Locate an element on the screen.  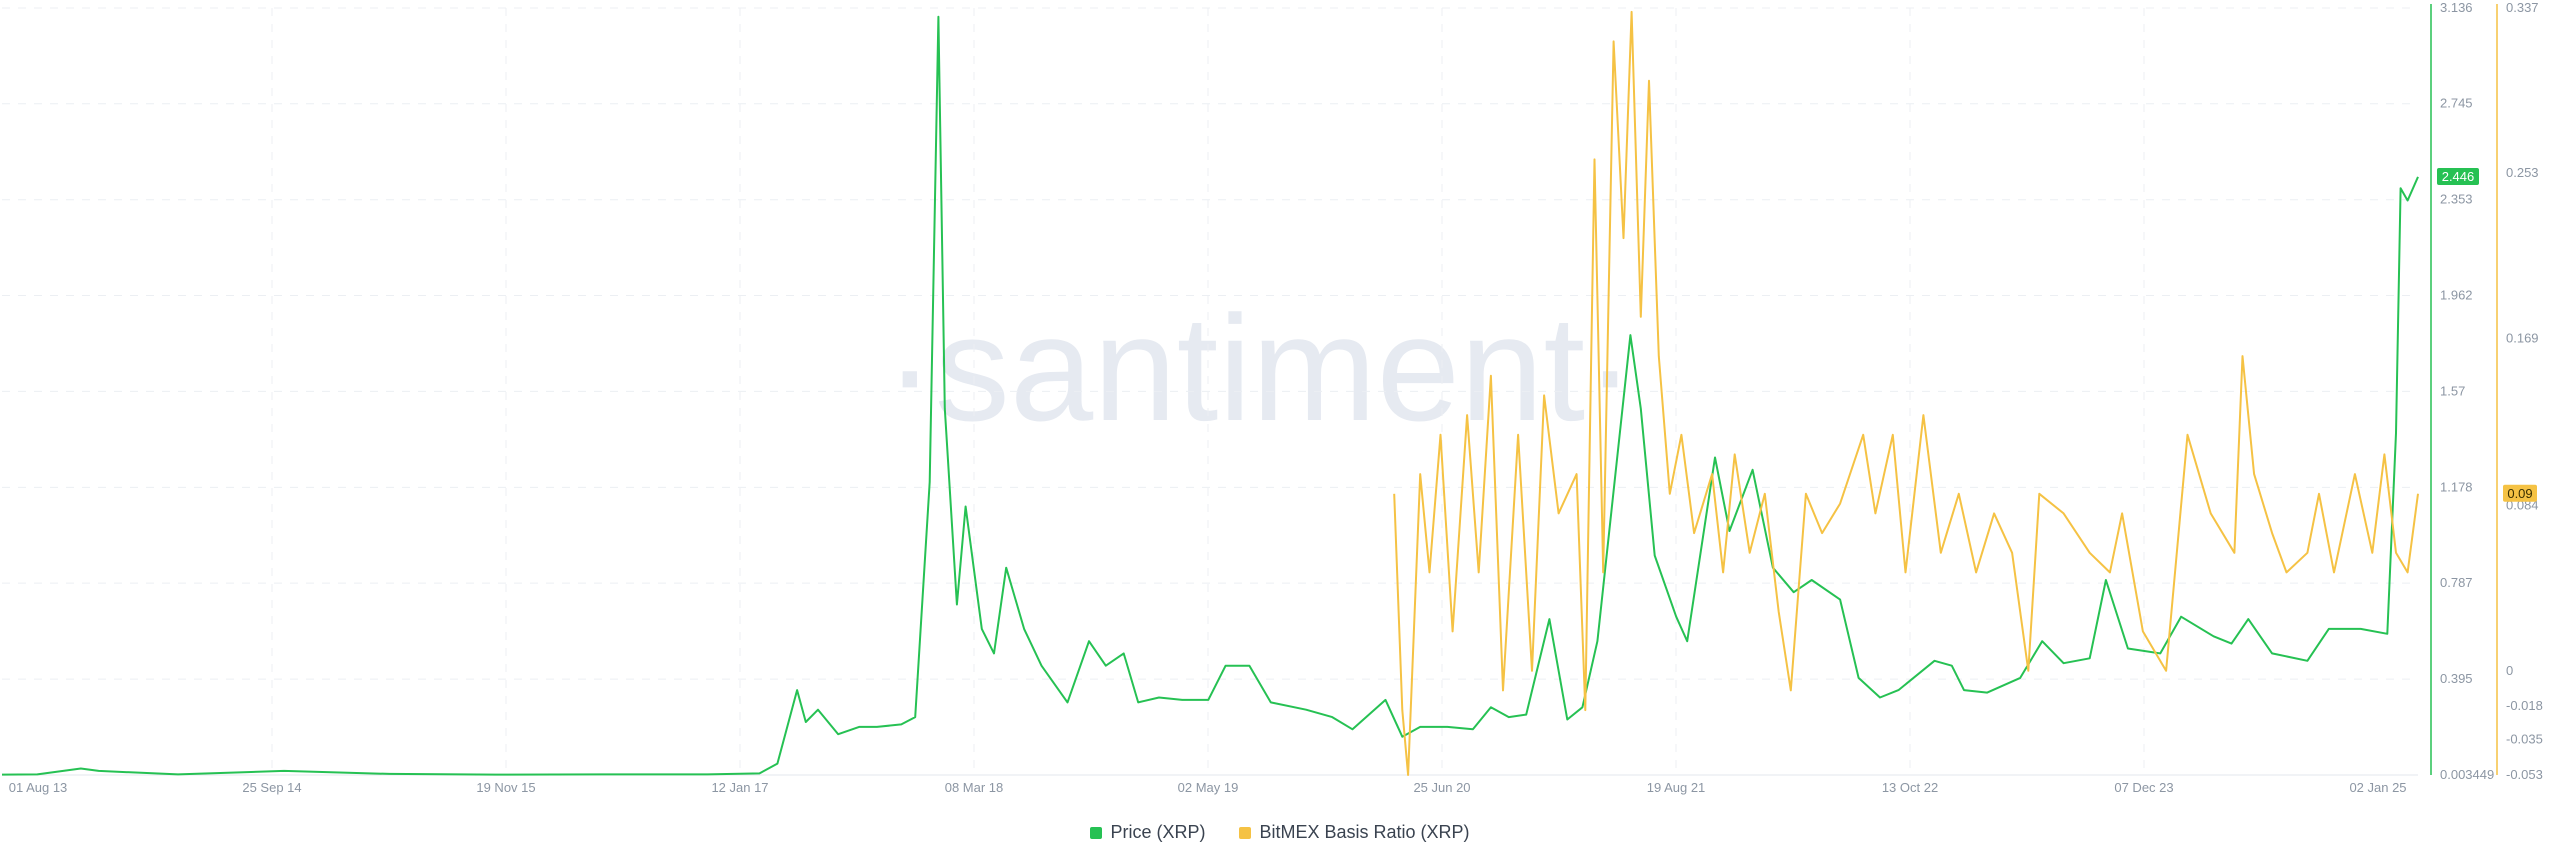
price-axis-tick: 0.395 is located at coordinates (2456, 678).